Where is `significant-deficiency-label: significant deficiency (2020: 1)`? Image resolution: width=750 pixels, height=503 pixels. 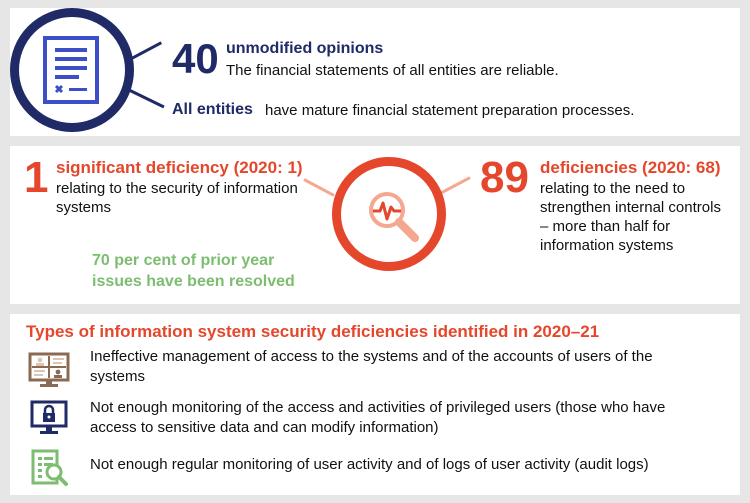
significant-deficiency-label: significant deficiency (2020: 1) is located at coordinates (179, 167).